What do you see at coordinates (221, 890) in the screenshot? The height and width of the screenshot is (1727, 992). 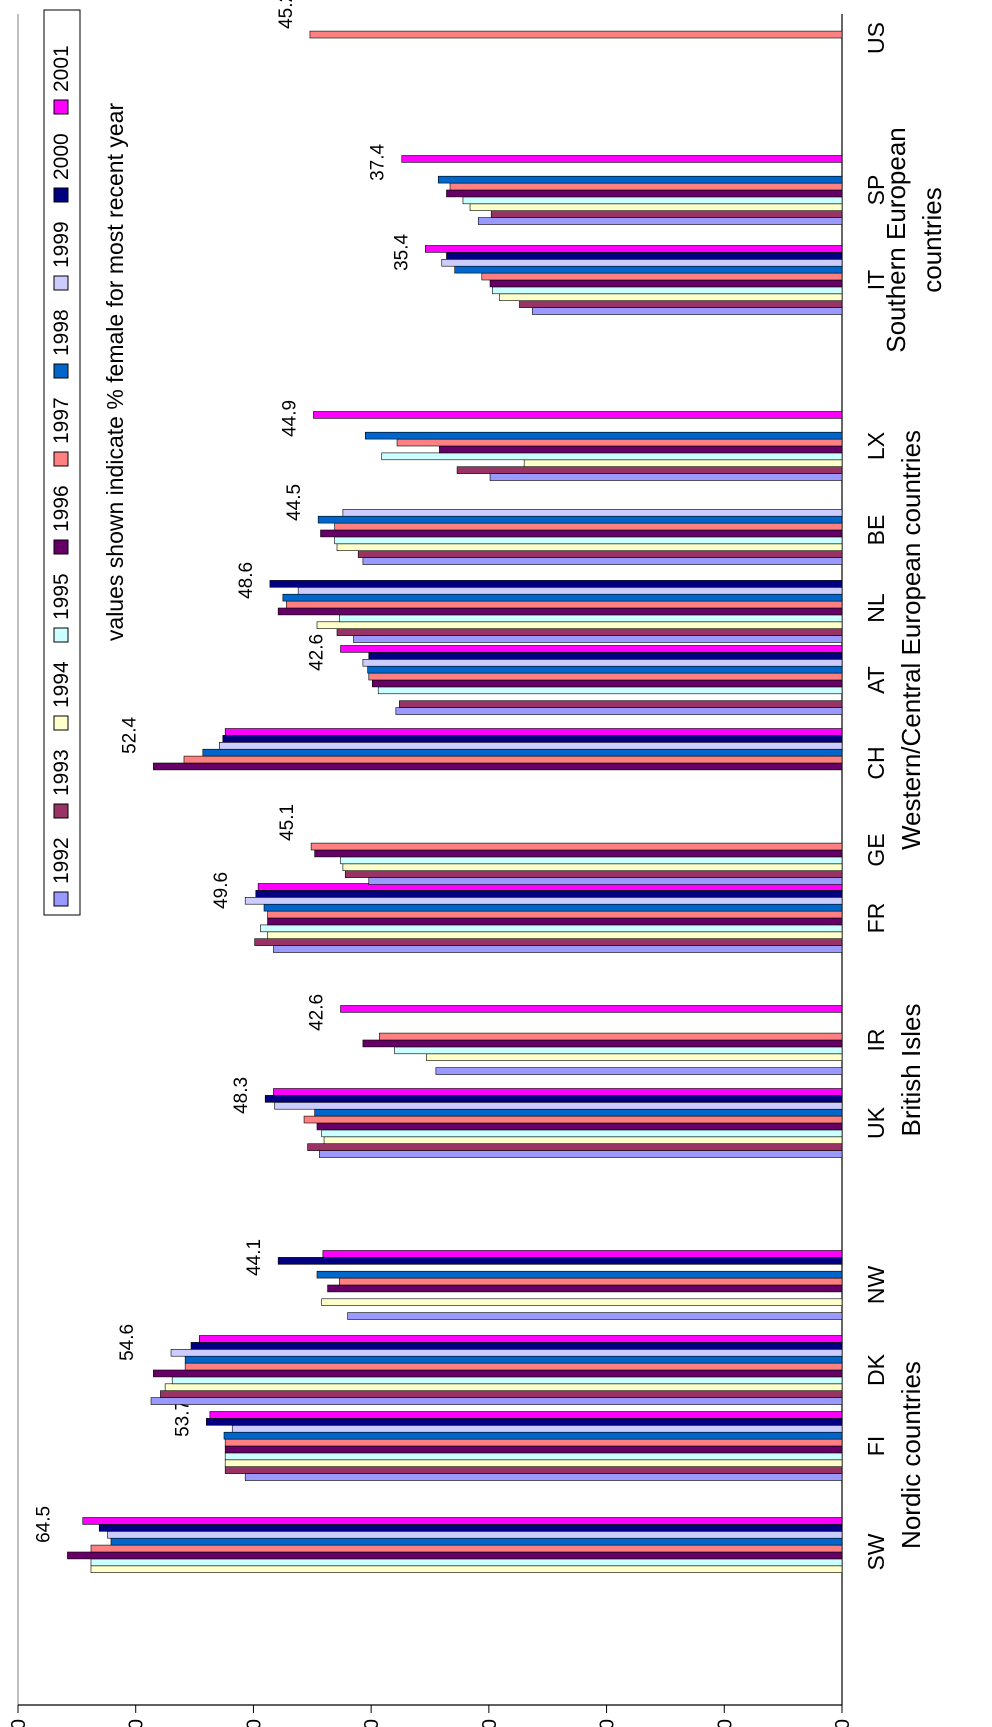 I see `data-label: 49.6` at bounding box center [221, 890].